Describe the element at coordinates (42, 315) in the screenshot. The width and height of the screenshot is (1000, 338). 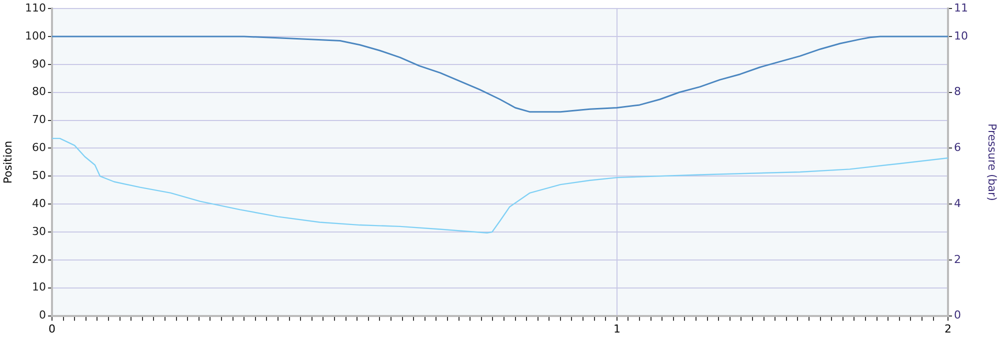
I see `y-tick-label: 0` at that location.